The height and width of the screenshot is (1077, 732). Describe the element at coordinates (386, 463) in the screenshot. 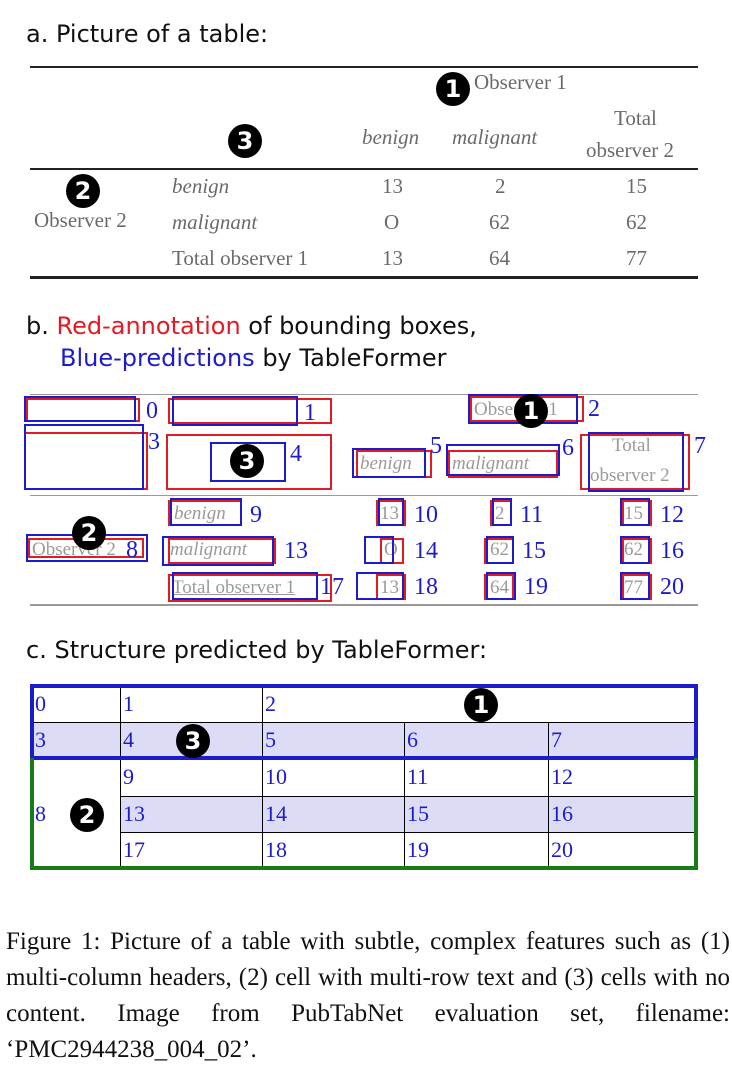

I see `ghost-benign-header: benign` at that location.